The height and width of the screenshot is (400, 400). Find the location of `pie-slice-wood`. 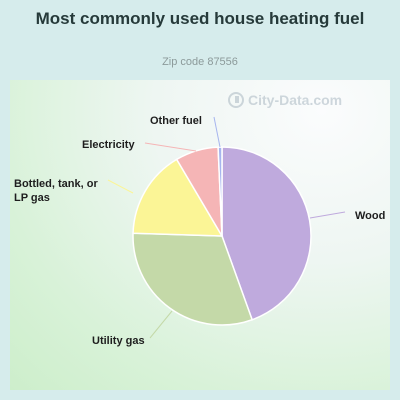

pie-slice-wood is located at coordinates (266, 233).